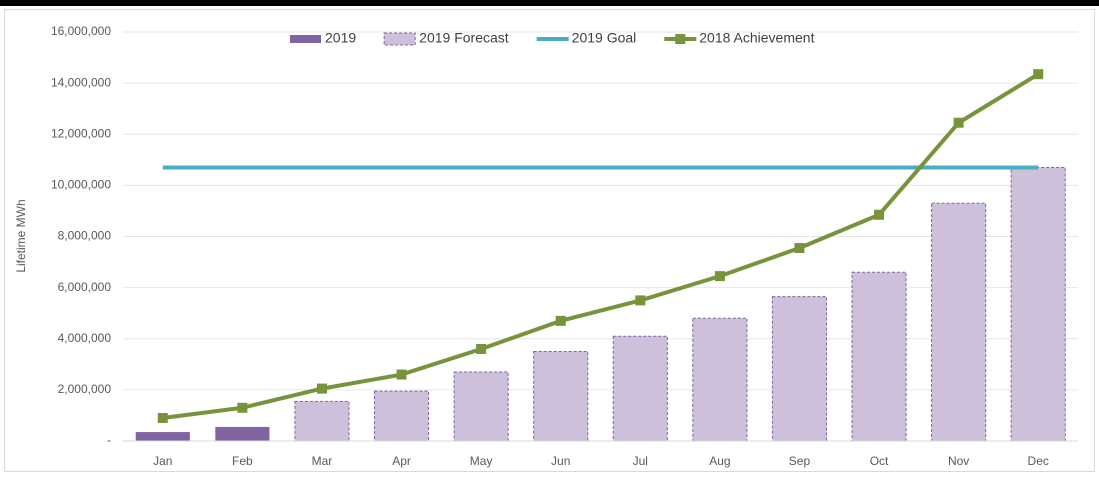  What do you see at coordinates (800, 461) in the screenshot?
I see `x-tick-label: Sep` at bounding box center [800, 461].